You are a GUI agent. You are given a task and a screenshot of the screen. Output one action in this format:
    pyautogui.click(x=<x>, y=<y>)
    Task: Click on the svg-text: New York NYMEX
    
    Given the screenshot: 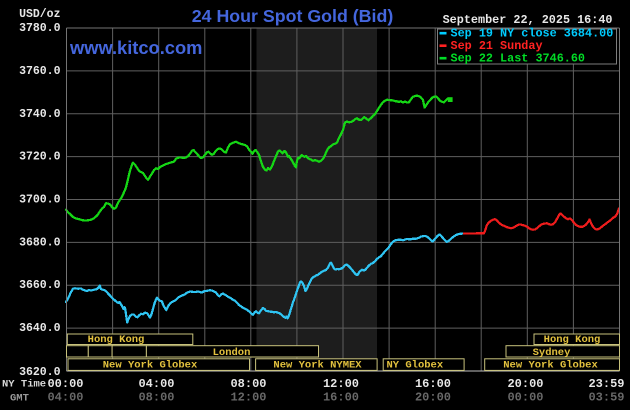 What is the action you would take?
    pyautogui.click(x=317, y=366)
    